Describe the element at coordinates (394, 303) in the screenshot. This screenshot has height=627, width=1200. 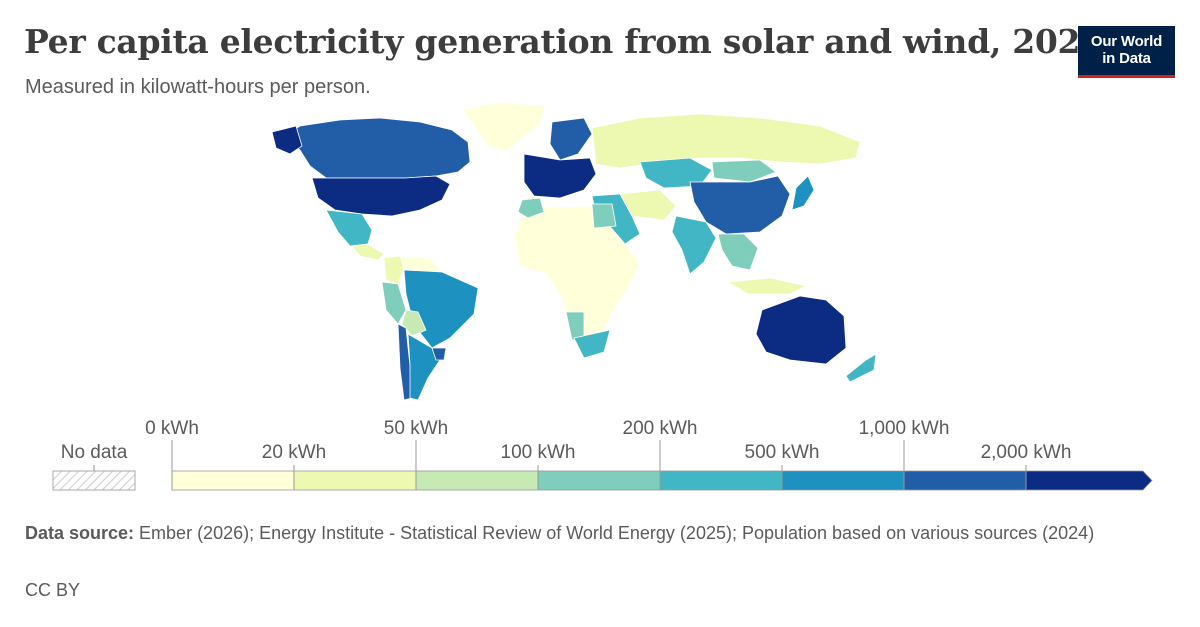
I see `region-peru` at that location.